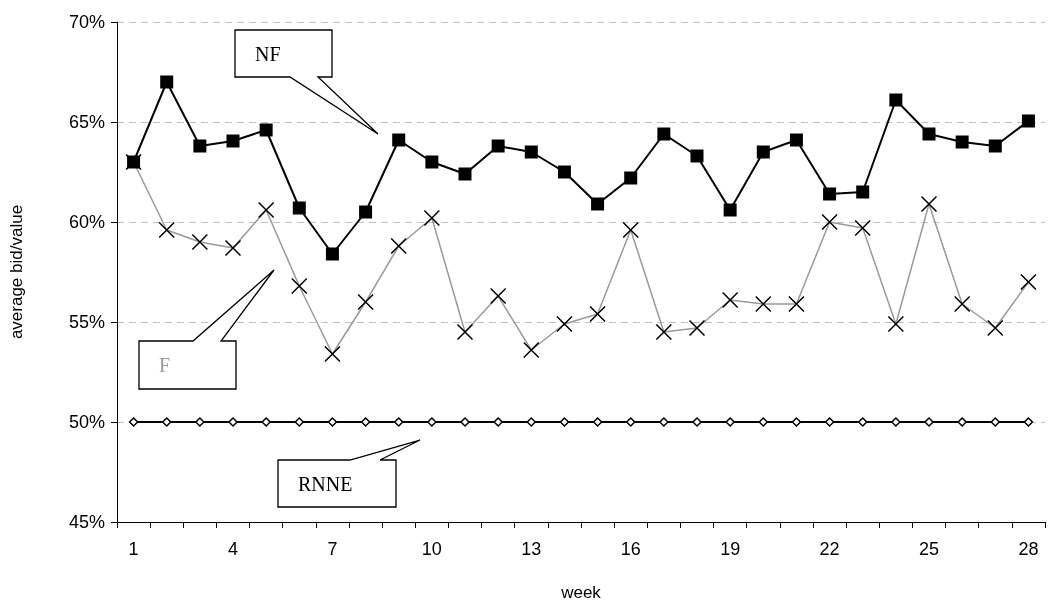 The height and width of the screenshot is (615, 1063). Describe the element at coordinates (133, 549) in the screenshot. I see `x-tick-label: 1` at that location.